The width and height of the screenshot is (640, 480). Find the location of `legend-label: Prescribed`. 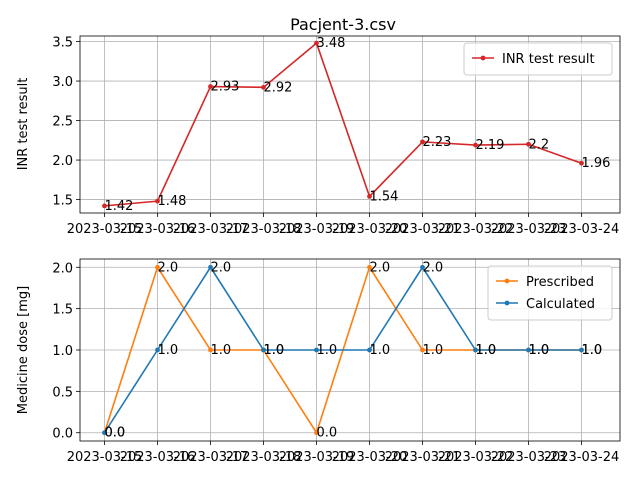

legend-label: Prescribed is located at coordinates (560, 282).